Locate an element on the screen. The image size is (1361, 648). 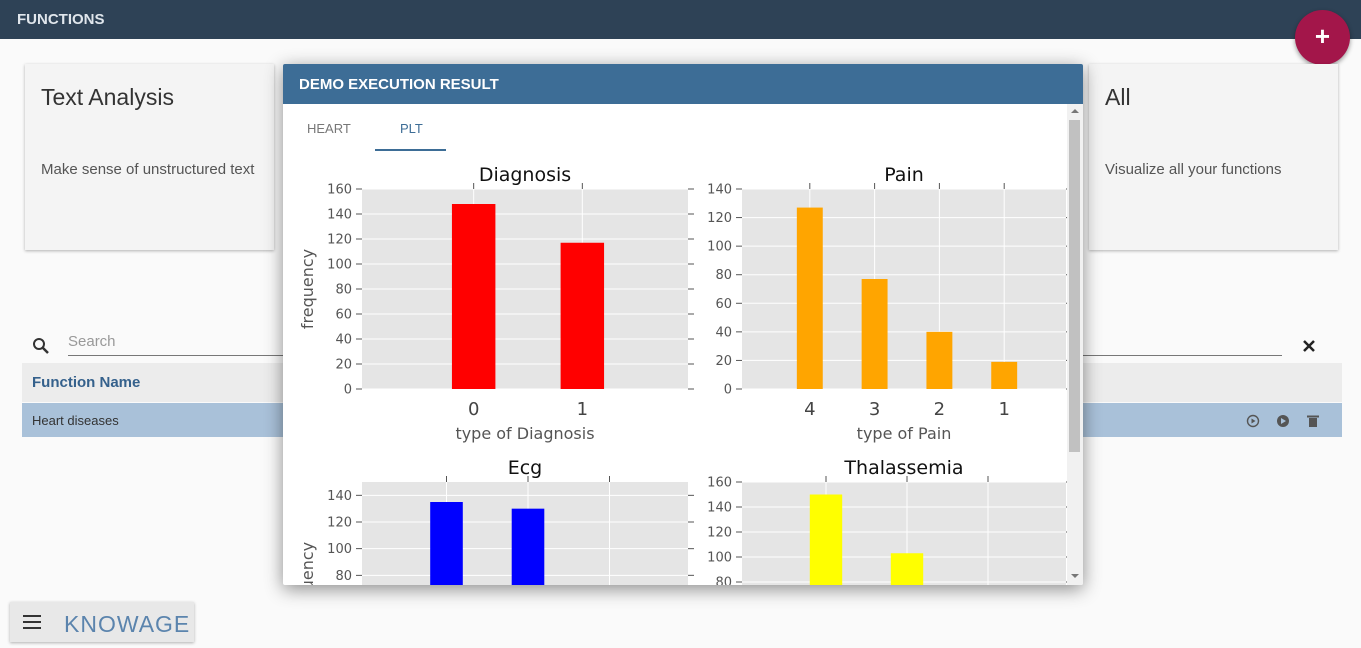
chart-title: Thalassemia is located at coordinates (903, 468).